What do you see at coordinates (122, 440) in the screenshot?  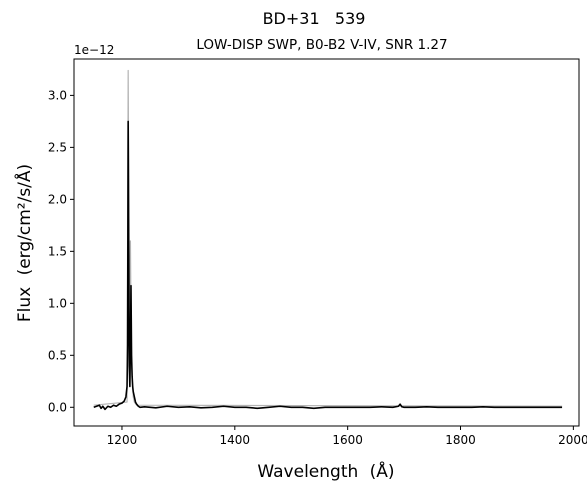 I see `x-tick-label: 1200` at bounding box center [122, 440].